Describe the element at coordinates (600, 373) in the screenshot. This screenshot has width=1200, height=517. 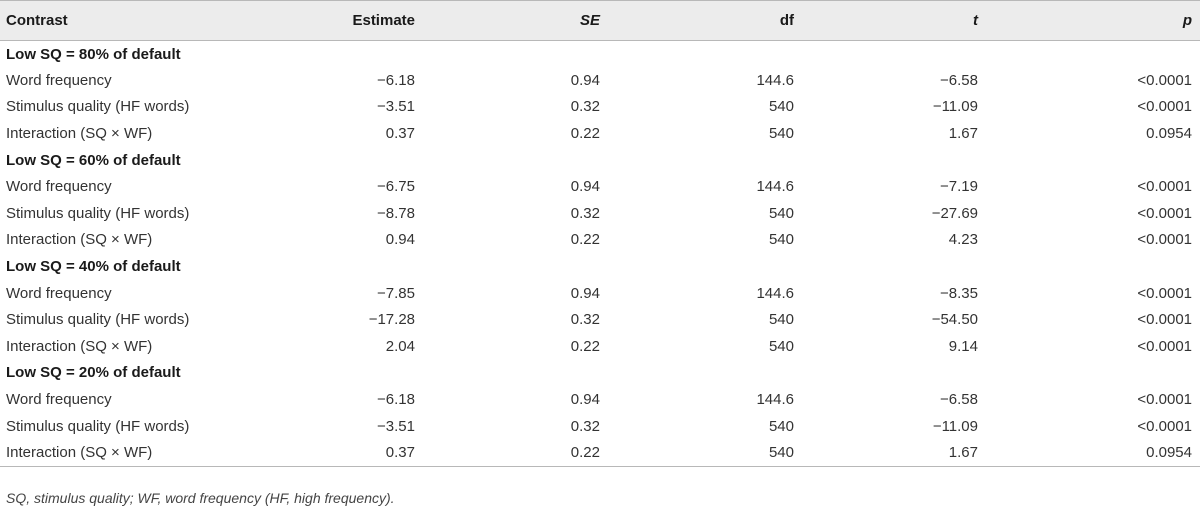
I see `section-row: Low SQ = 20% of default` at that location.